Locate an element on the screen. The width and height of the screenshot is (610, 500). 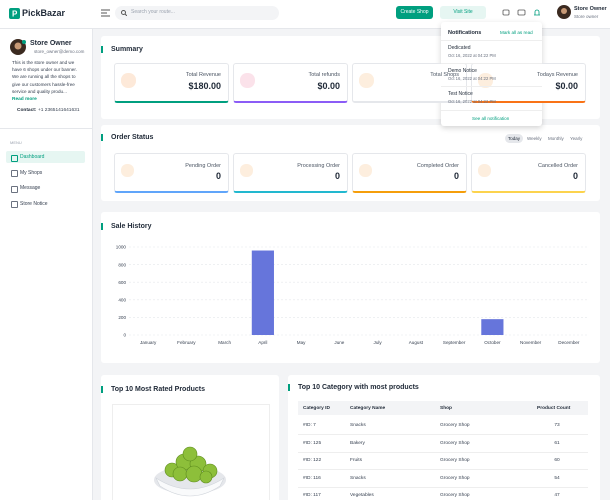
read-more-link: Read more is located at coordinates (24, 99).